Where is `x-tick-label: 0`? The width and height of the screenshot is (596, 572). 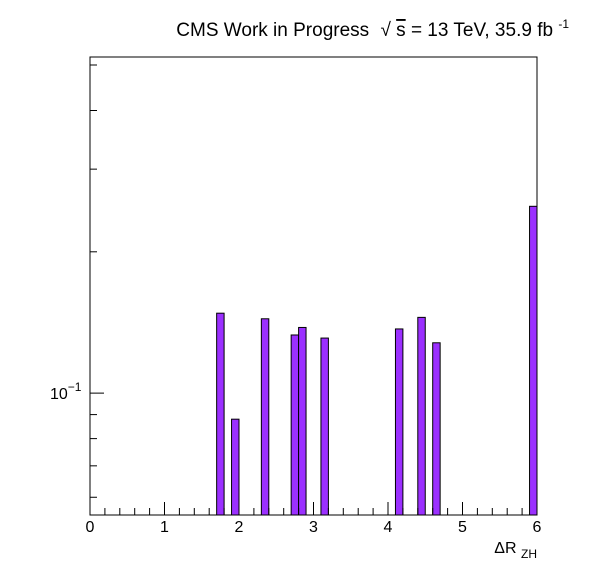
x-tick-label: 0 is located at coordinates (90, 527).